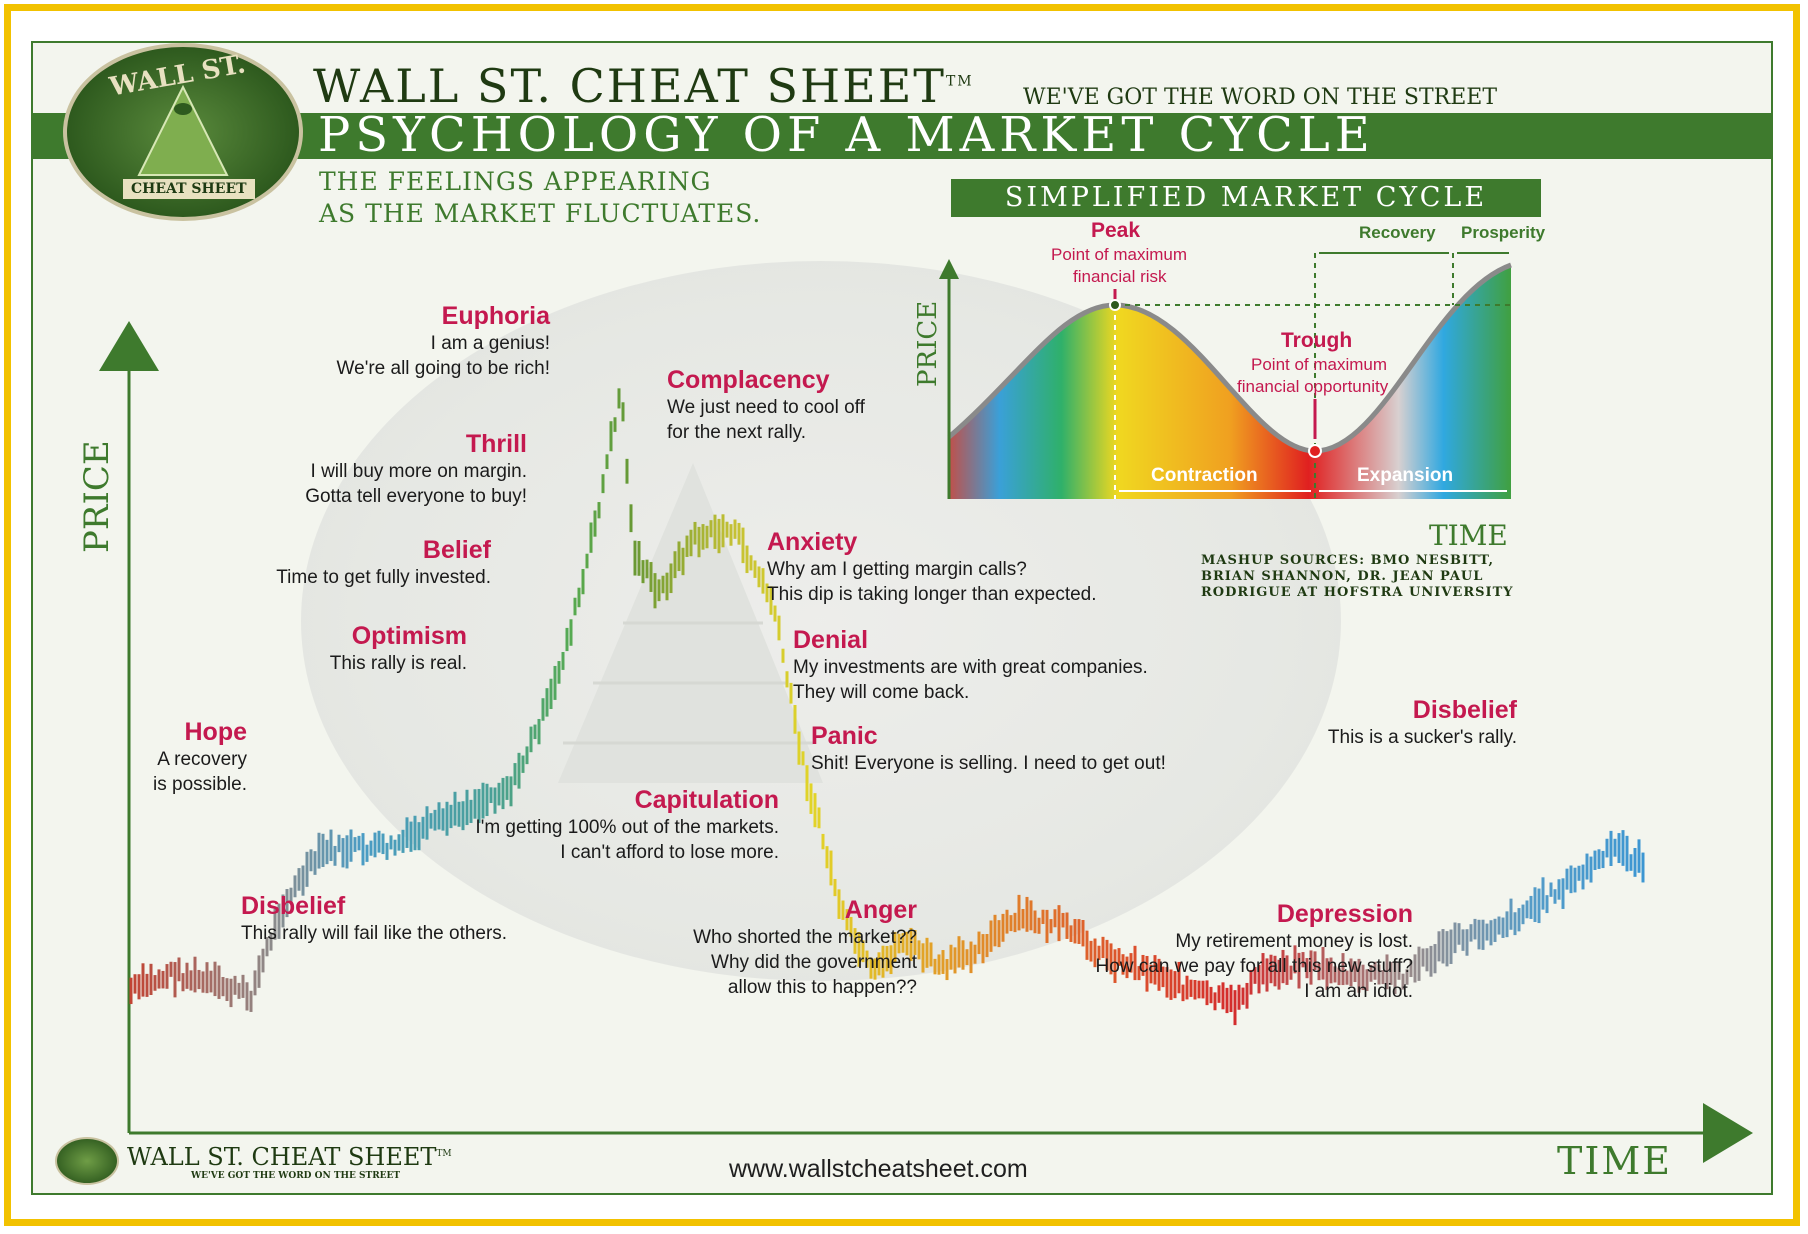 Image resolution: width=1808 pixels, height=1234 pixels. I want to click on cycle-time-label: TIME, so click(1468, 535).